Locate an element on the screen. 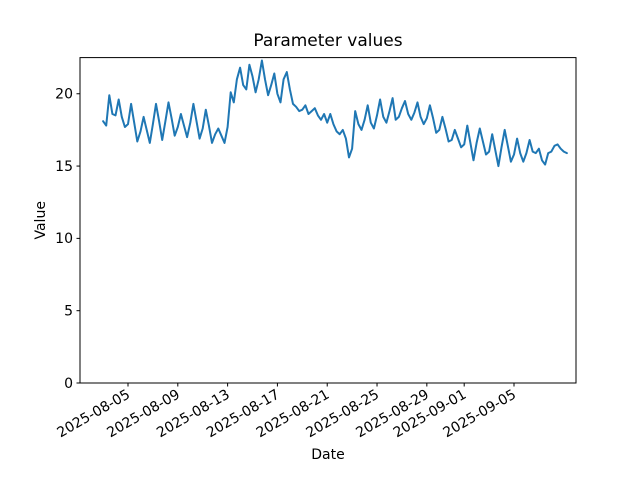  y-tick-label: 15 is located at coordinates (64, 167).